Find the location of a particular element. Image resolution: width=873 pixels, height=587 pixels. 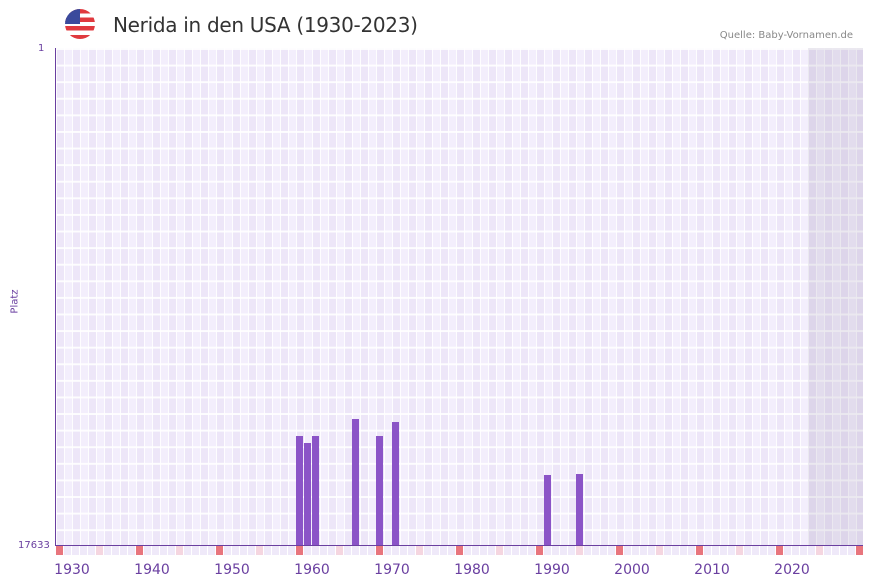

source-label: Quelle: Baby-Vornamen.de is located at coordinates (786, 35).